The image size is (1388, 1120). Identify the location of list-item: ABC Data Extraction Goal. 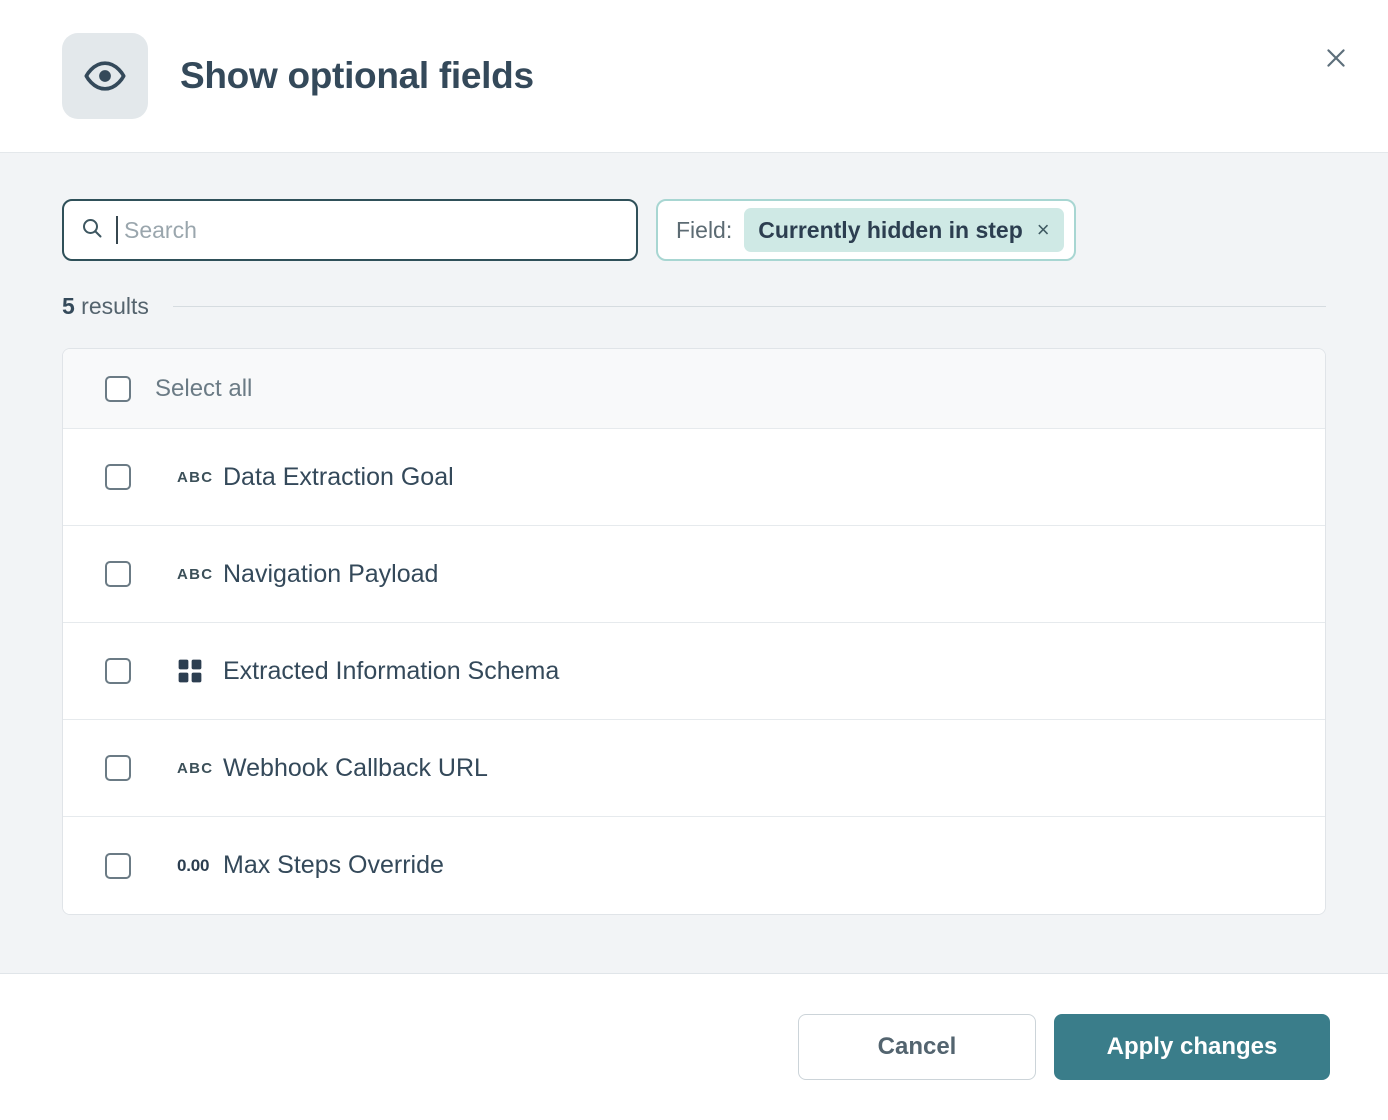
(694, 477).